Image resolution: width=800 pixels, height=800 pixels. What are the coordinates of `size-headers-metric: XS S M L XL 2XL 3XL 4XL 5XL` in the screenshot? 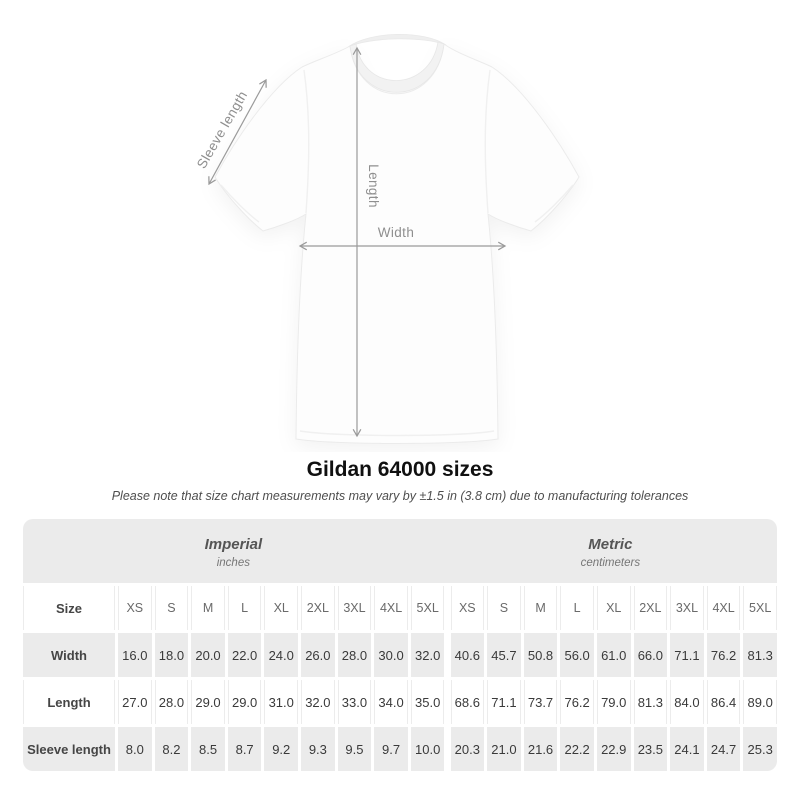 It's located at (613, 608).